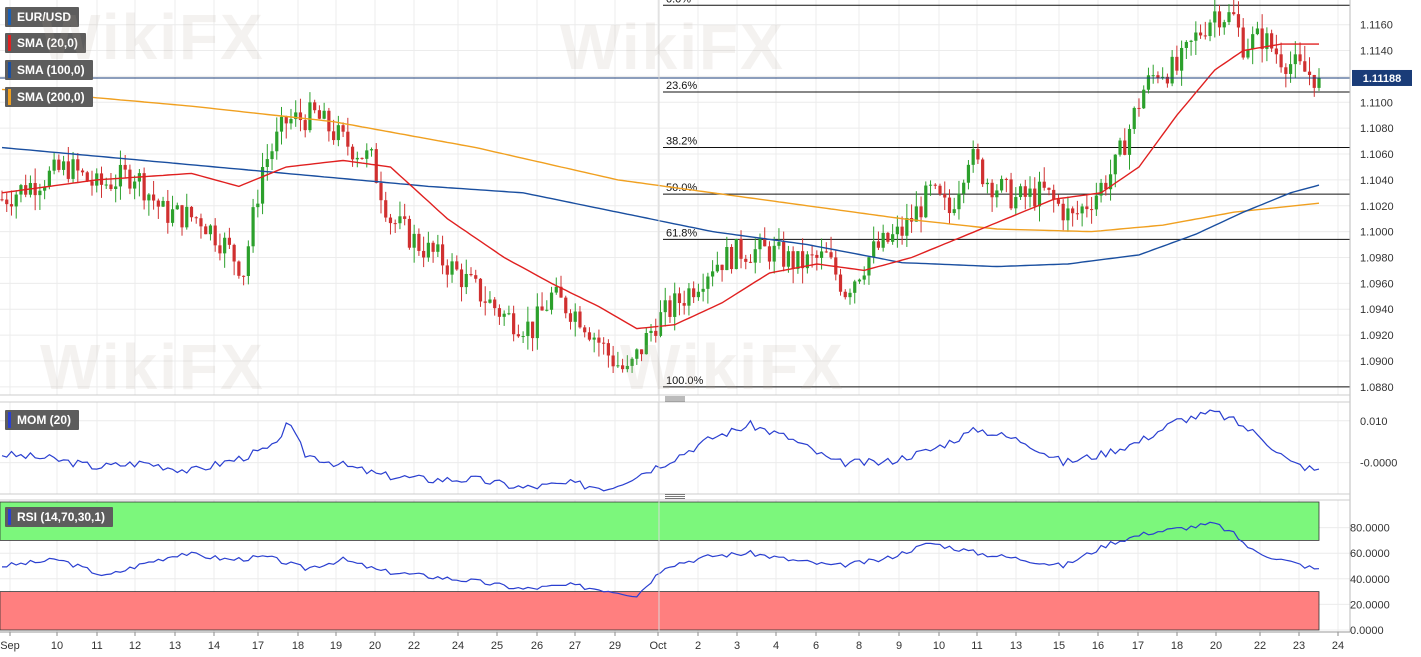  What do you see at coordinates (732, 367) in the screenshot?
I see `watermark-4: WikiFX` at bounding box center [732, 367].